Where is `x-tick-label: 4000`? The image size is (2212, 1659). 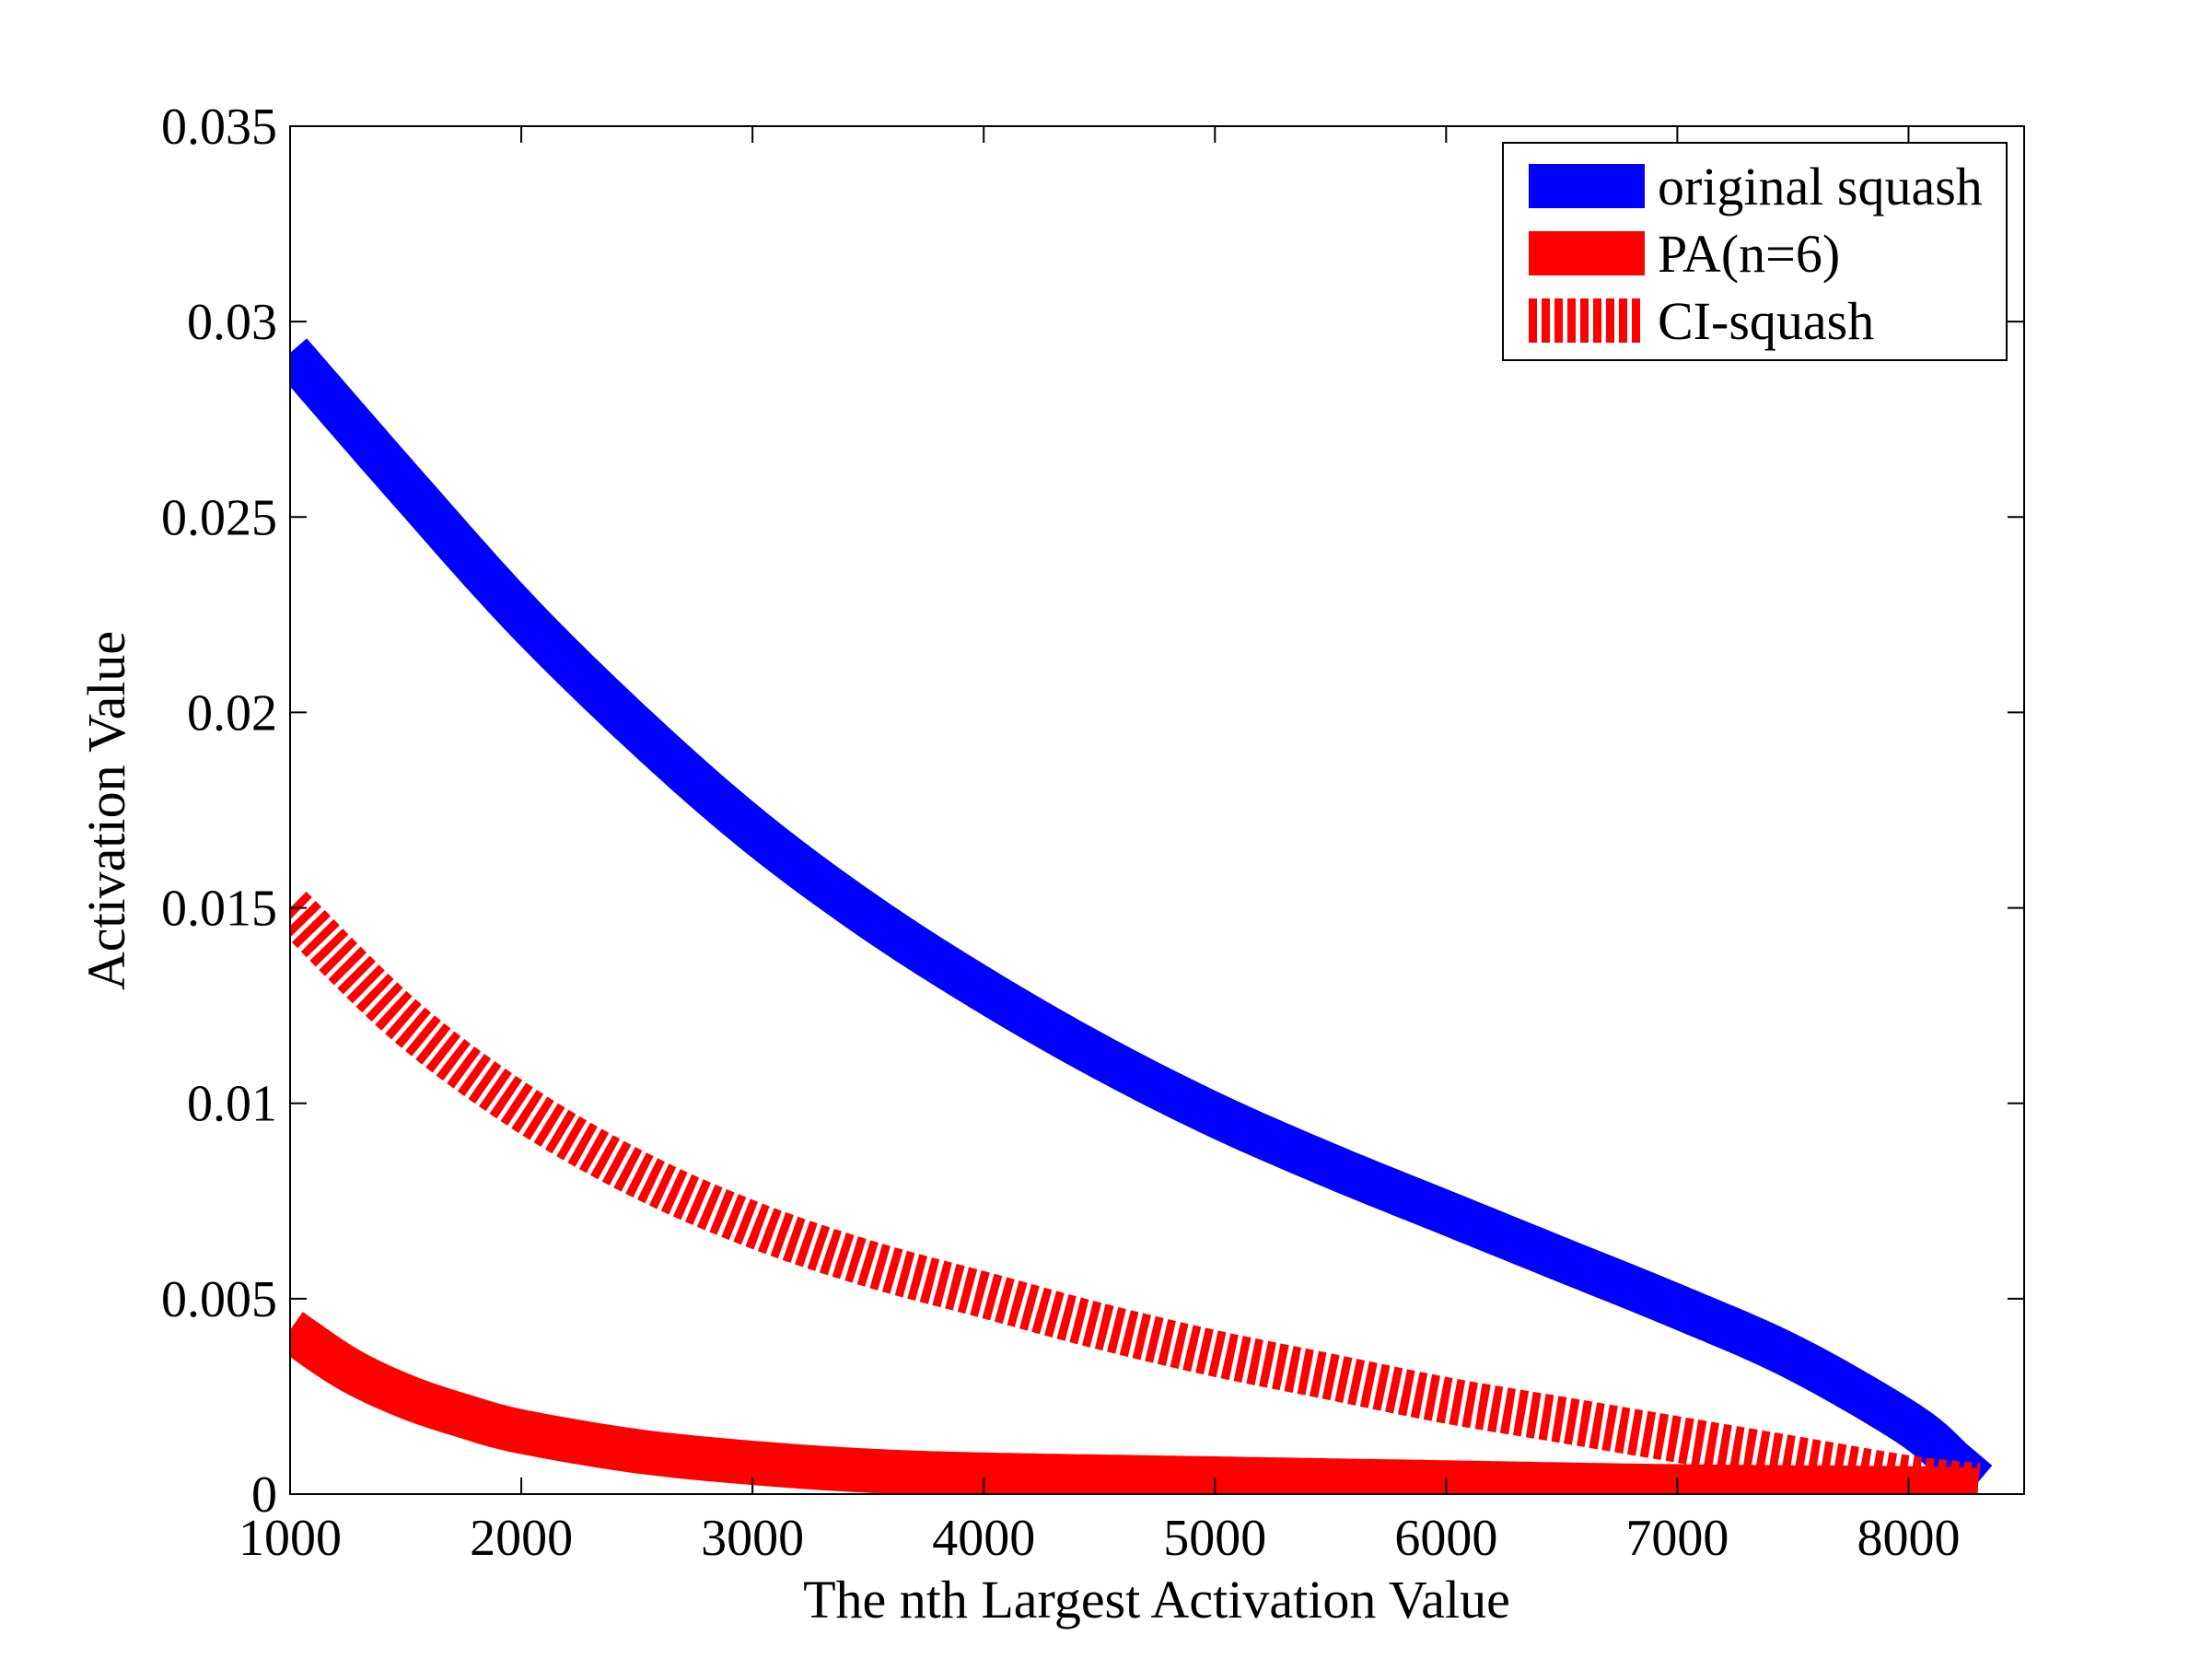
x-tick-label: 4000 is located at coordinates (984, 1538).